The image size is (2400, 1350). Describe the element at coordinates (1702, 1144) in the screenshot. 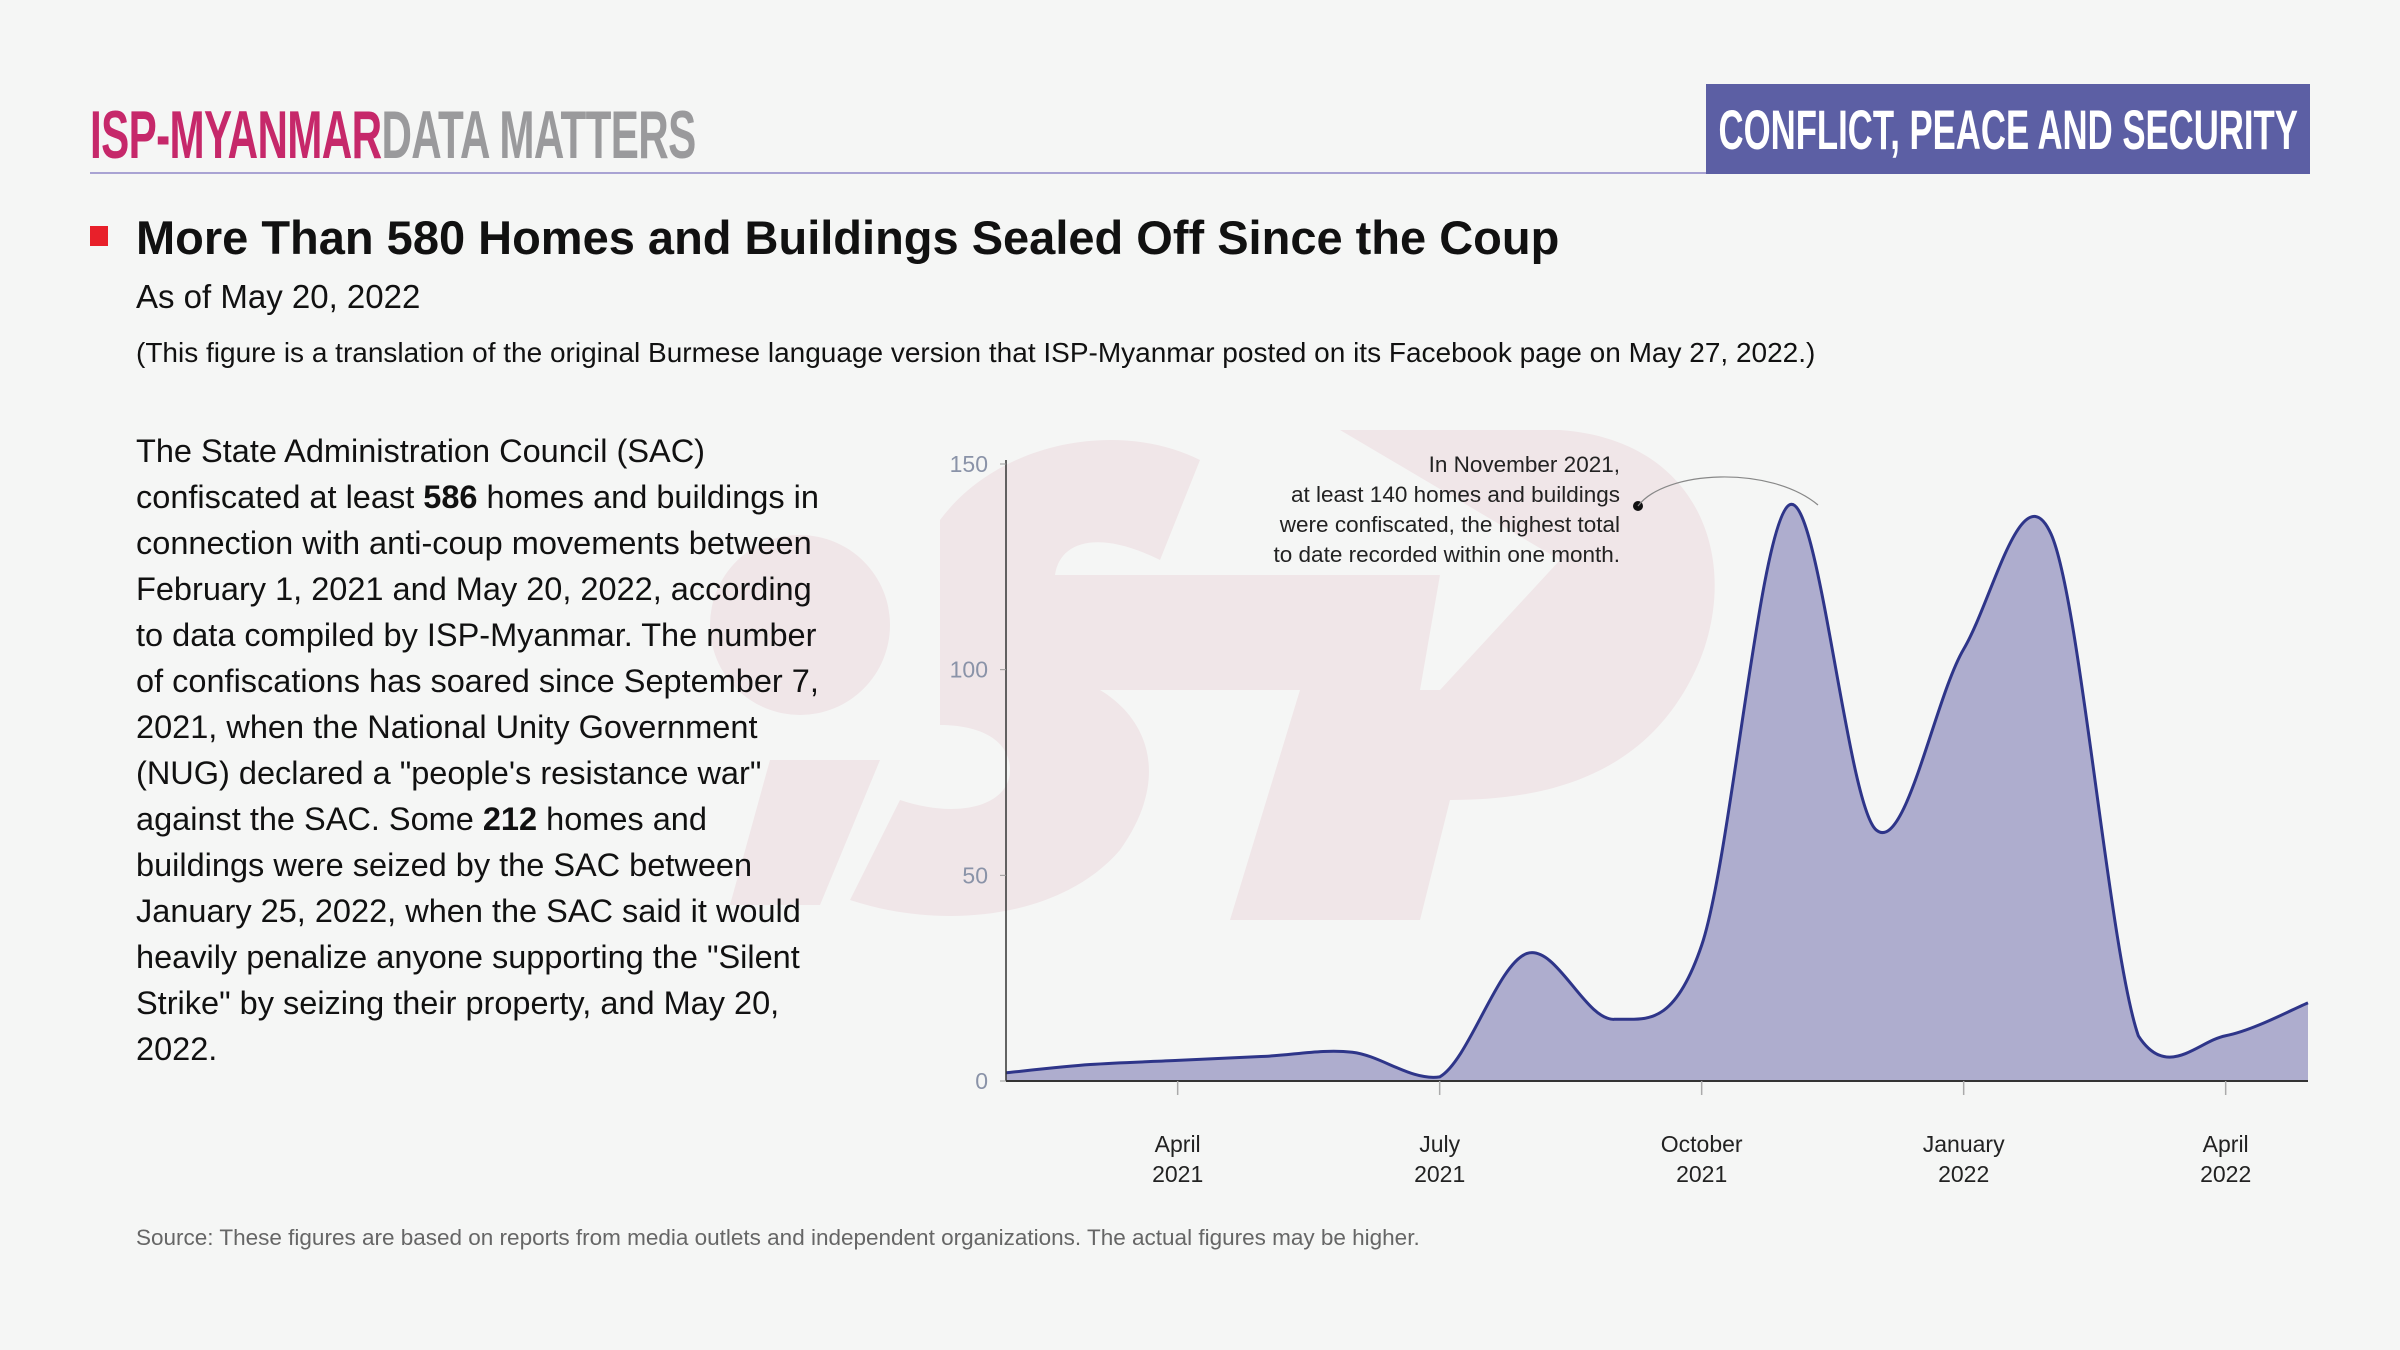

I see `x-tick-month: October` at that location.